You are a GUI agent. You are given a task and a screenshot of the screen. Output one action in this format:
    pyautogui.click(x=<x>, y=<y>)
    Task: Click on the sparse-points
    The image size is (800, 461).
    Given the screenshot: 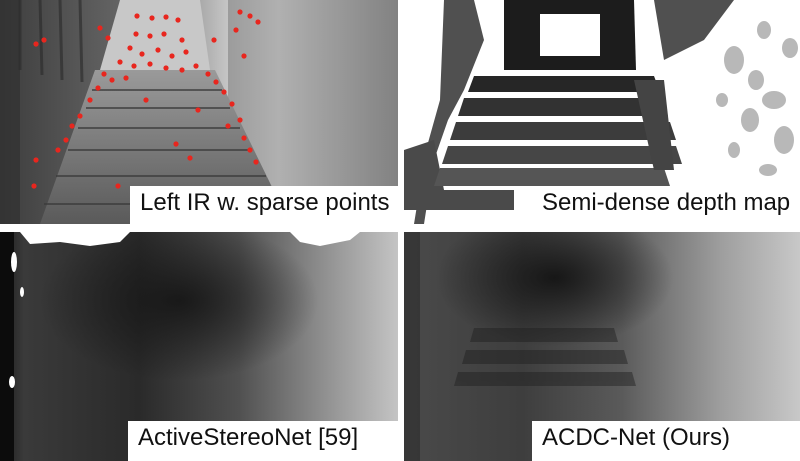 What is the action you would take?
    pyautogui.click(x=146, y=99)
    